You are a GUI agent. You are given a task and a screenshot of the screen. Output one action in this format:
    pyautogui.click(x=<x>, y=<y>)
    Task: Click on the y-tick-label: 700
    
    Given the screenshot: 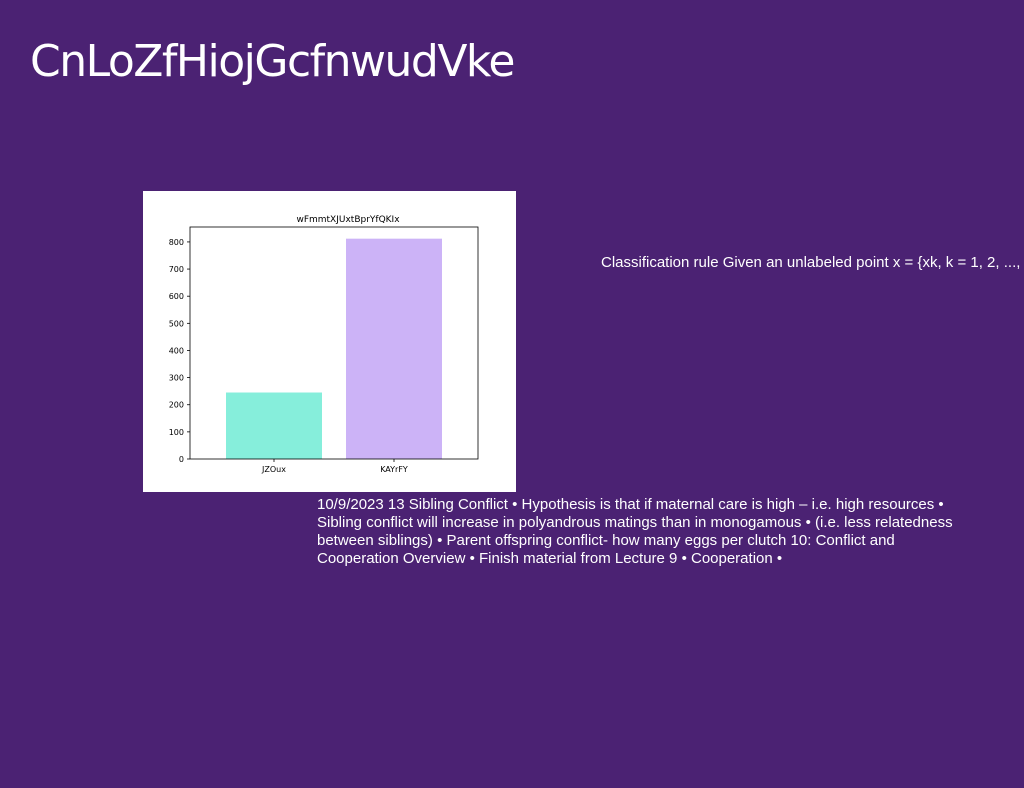 What is the action you would take?
    pyautogui.click(x=176, y=269)
    